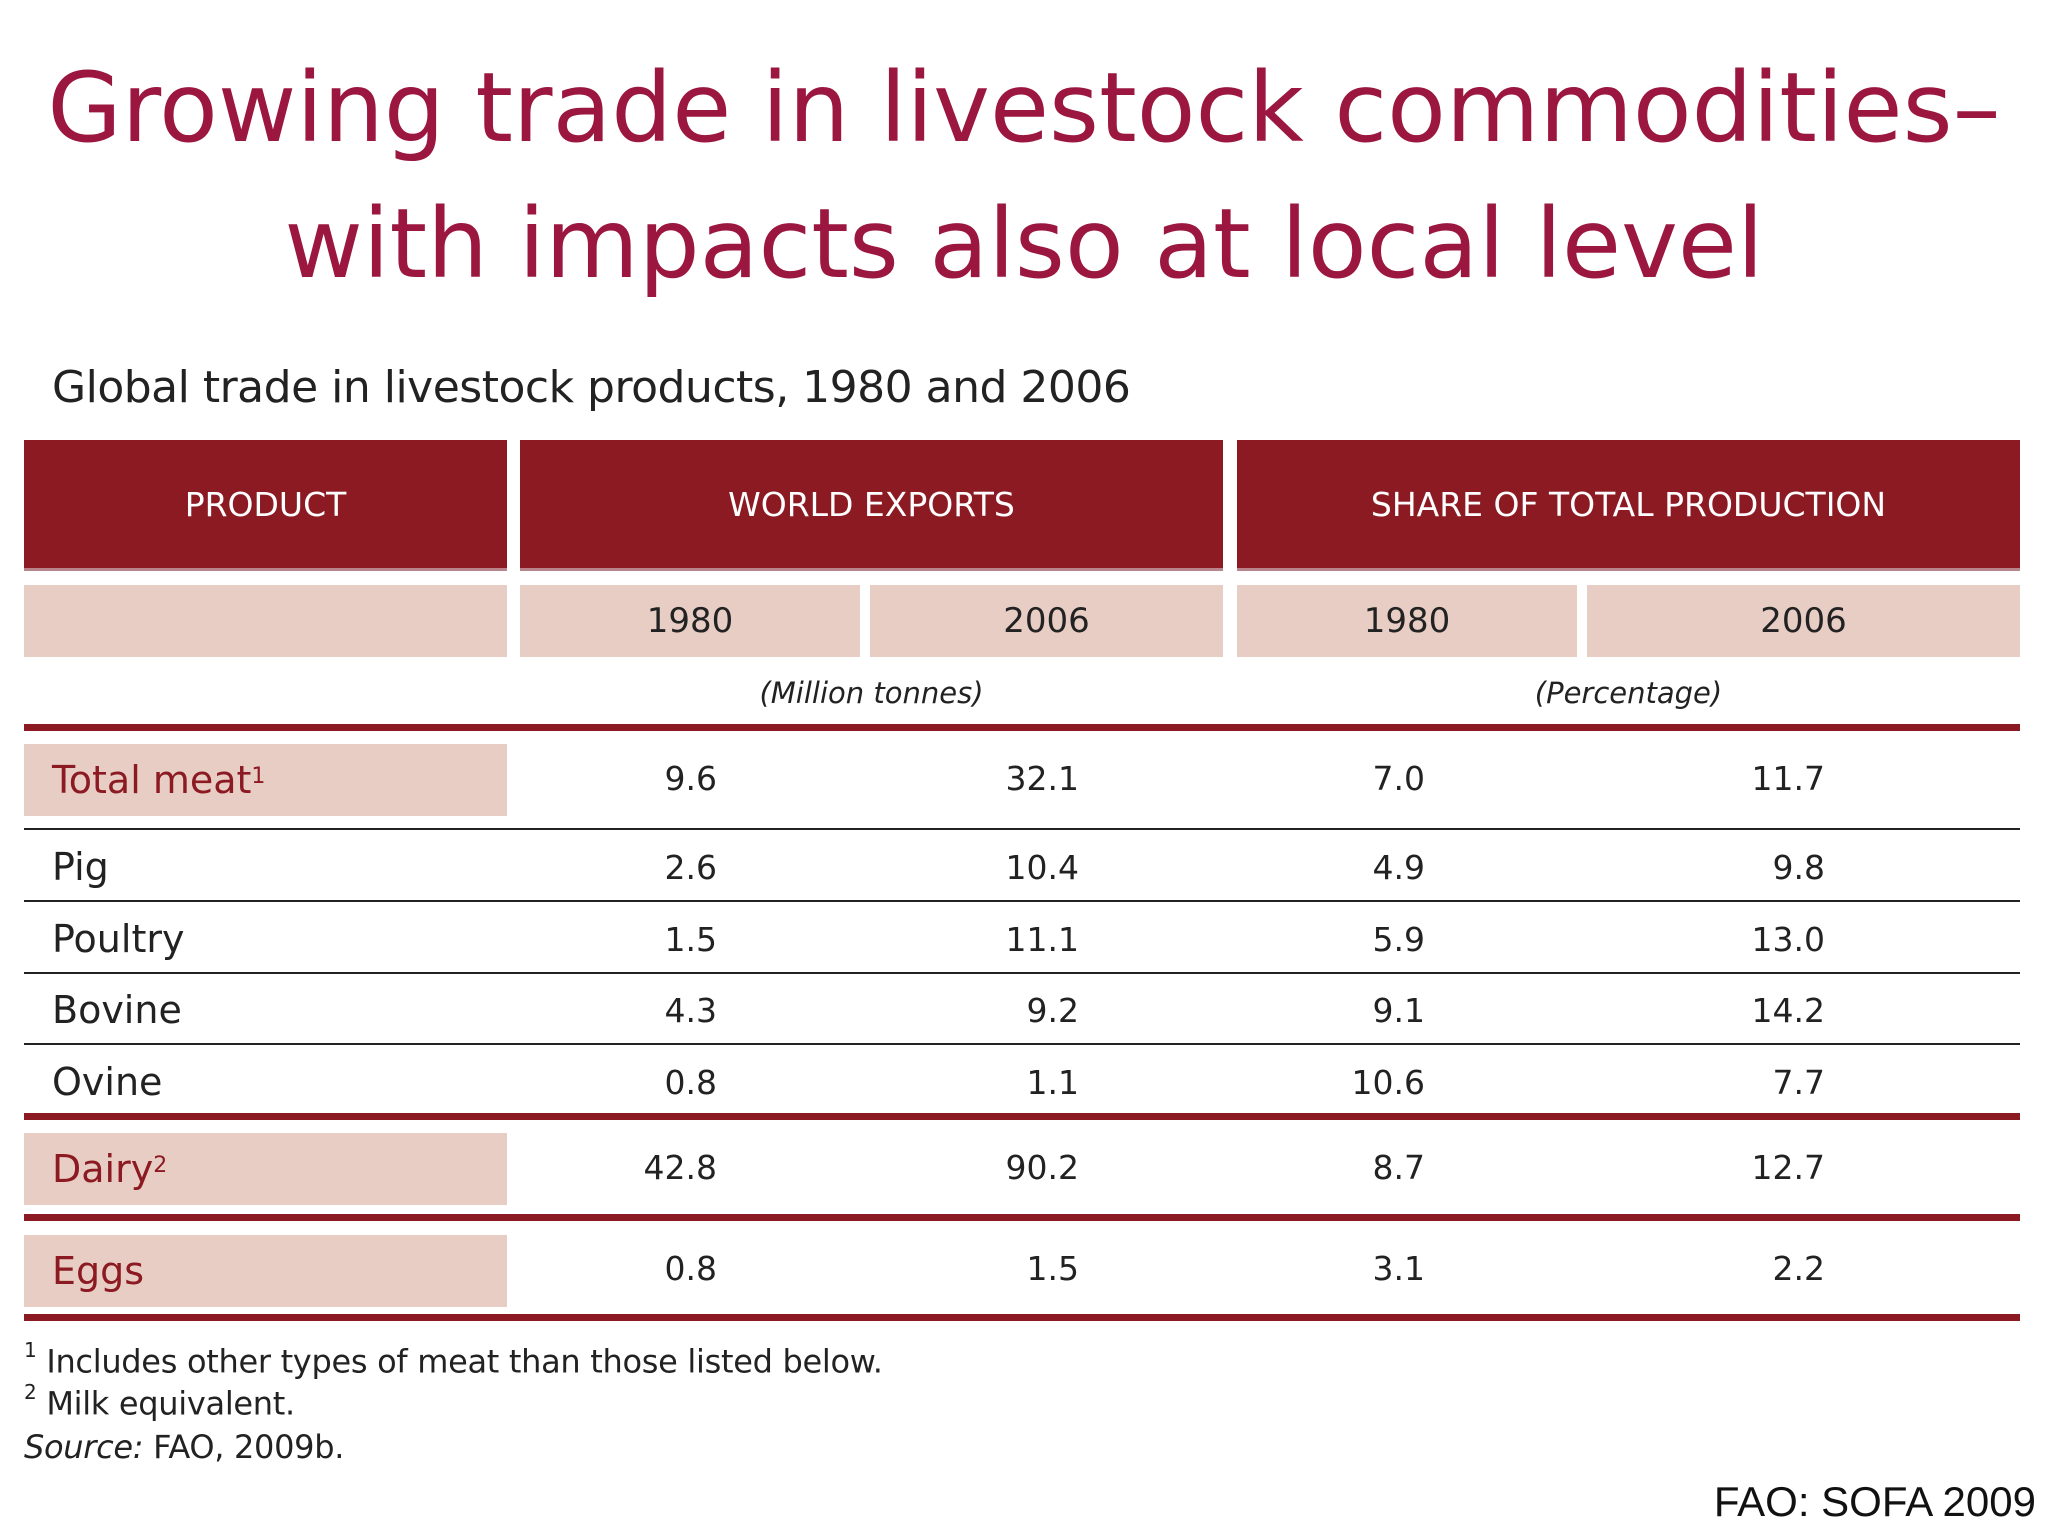 This screenshot has height=1536, width=2048. I want to click on table-cell: 4.9, so click(1398, 867).